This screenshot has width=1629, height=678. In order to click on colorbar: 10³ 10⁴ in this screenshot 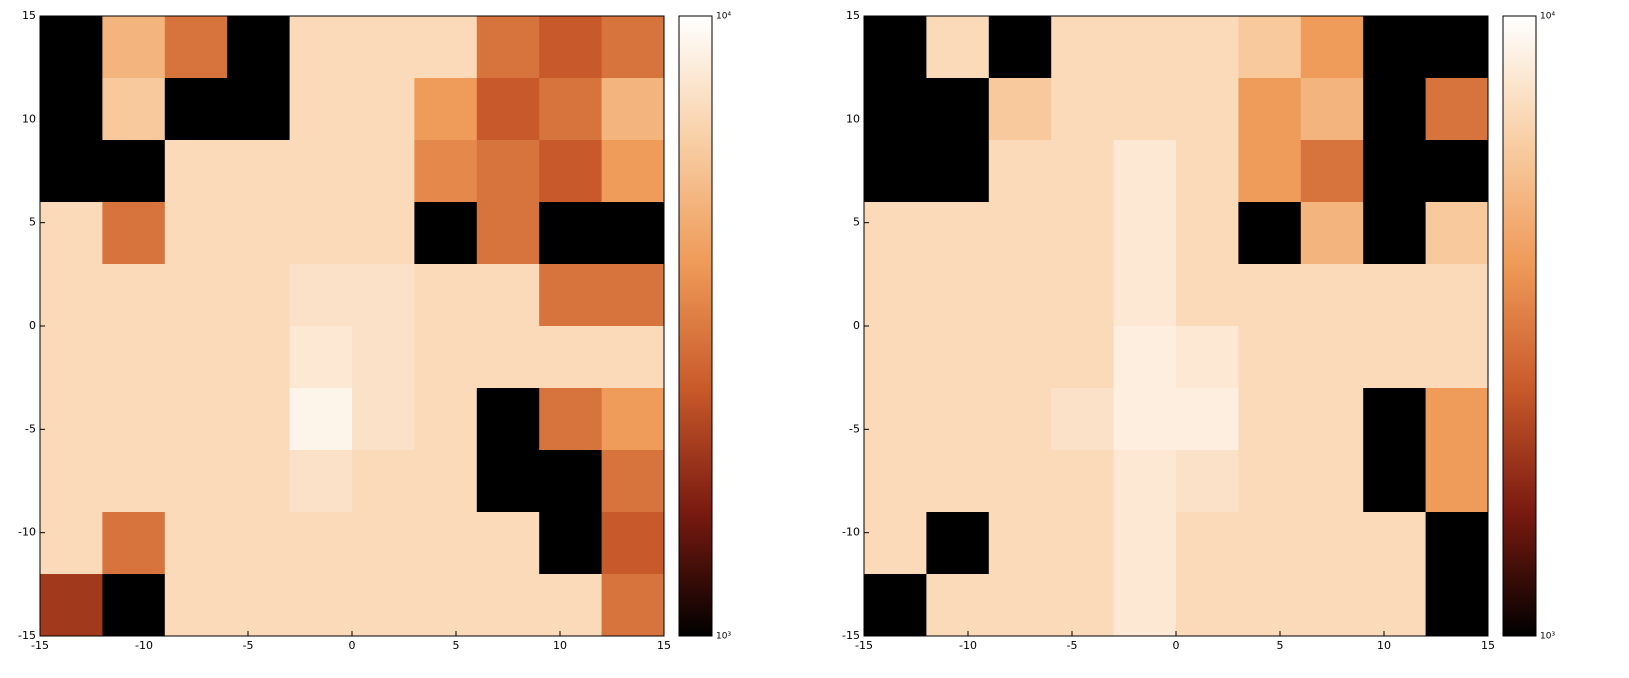, I will do `click(1528, 327)`.